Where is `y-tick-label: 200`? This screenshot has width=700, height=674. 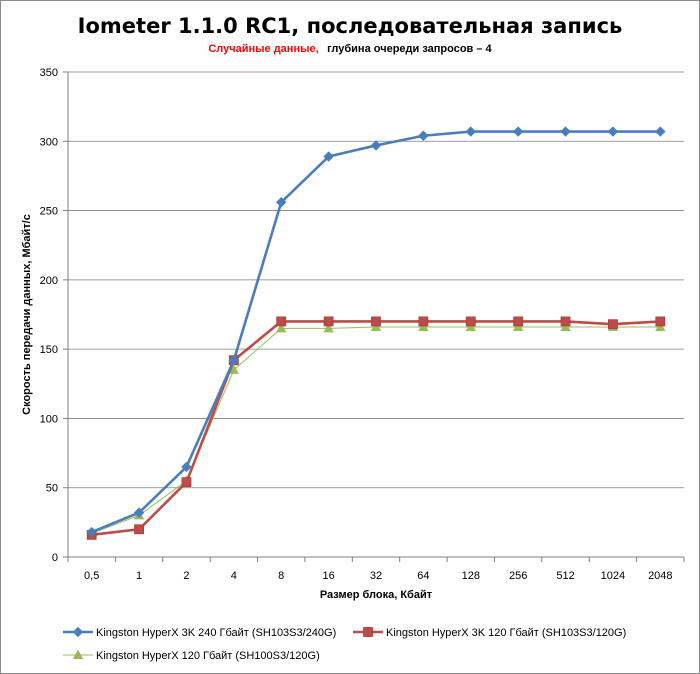
y-tick-label: 200 is located at coordinates (49, 281).